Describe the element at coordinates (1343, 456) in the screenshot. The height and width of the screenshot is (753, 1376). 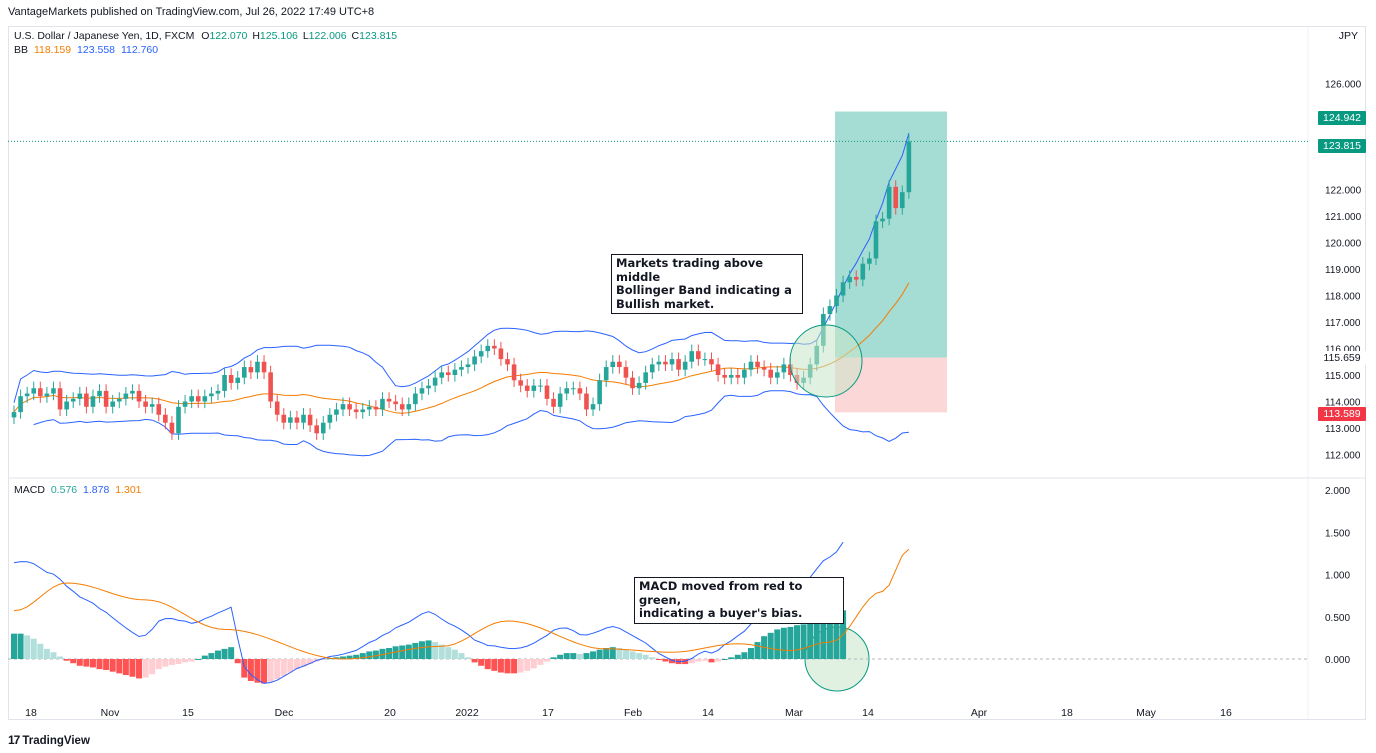
I see `price-tick-label: 112.000` at that location.